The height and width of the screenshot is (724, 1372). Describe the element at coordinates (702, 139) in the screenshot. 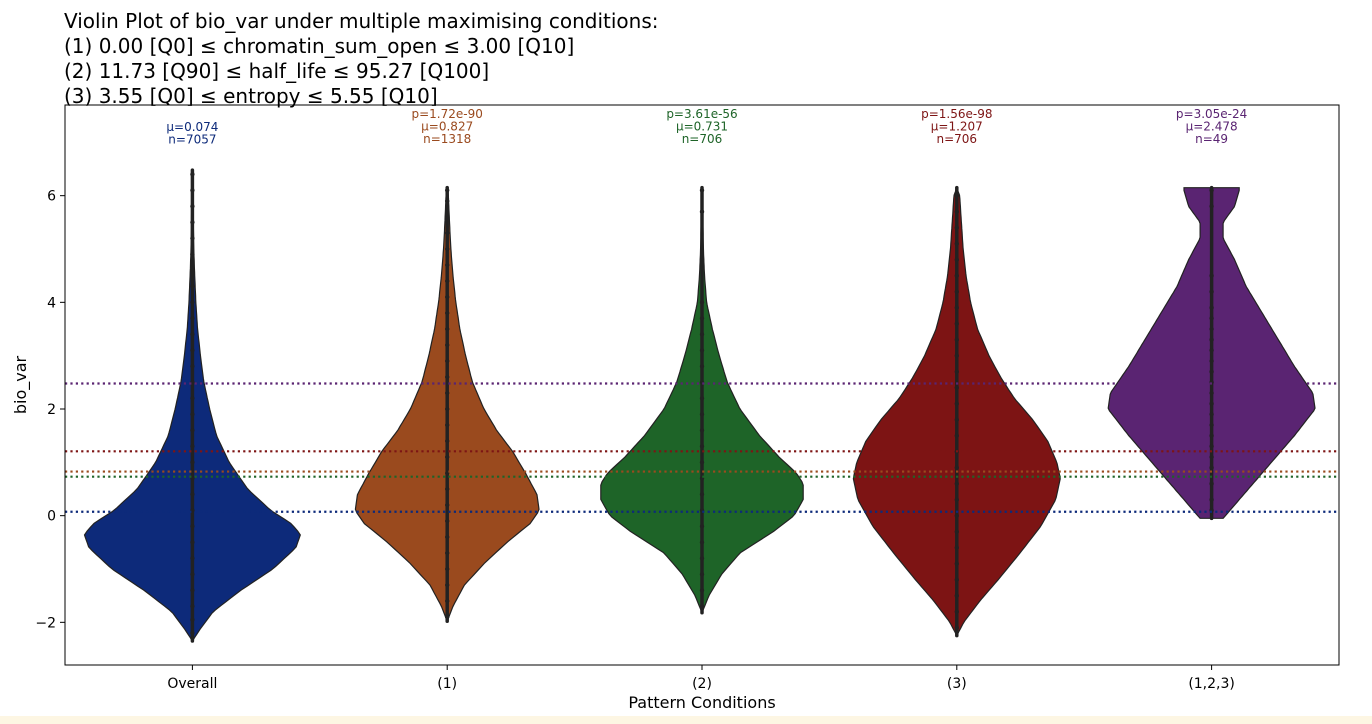

I see `count-label: n=706` at that location.